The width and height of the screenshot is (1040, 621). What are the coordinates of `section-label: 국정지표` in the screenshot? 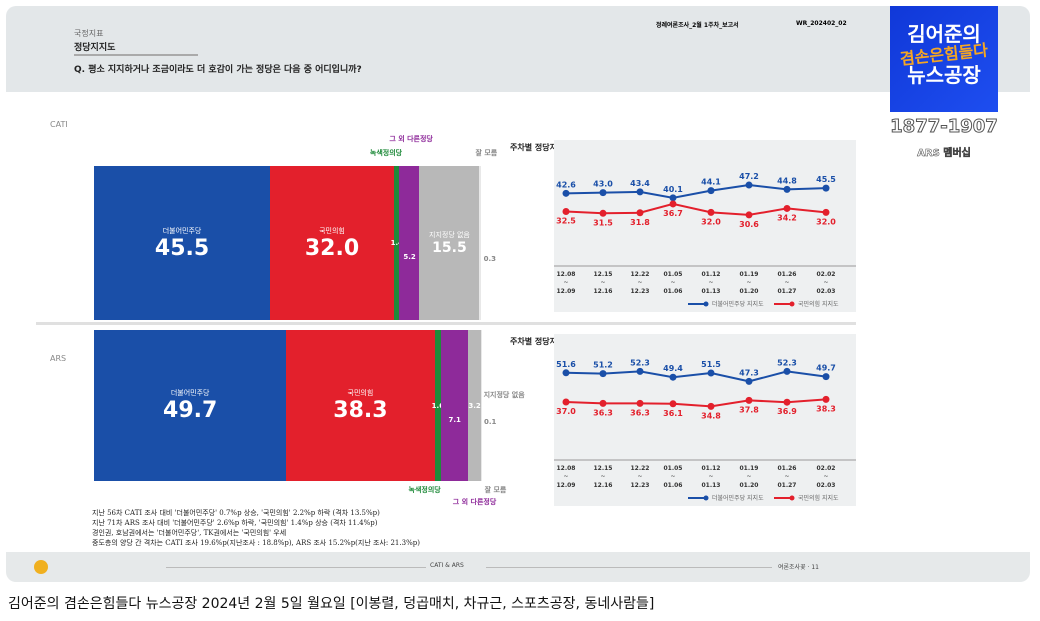 It's located at (89, 33).